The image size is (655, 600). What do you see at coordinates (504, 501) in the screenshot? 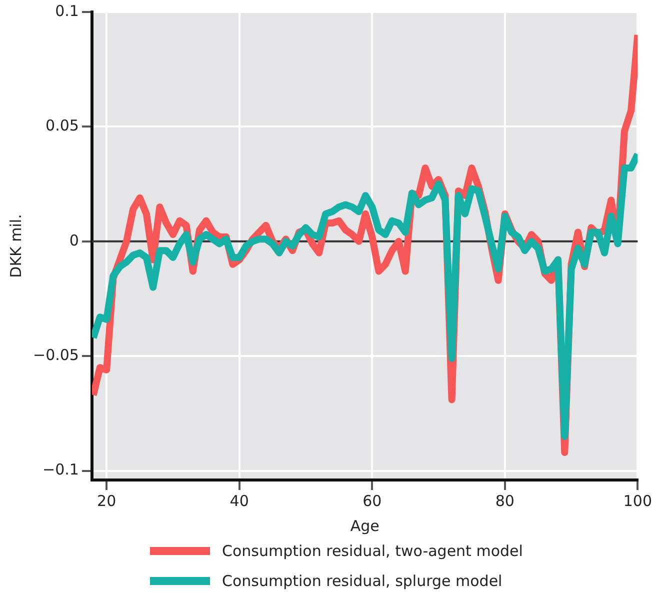
I see `x-tick-label: 80` at bounding box center [504, 501].